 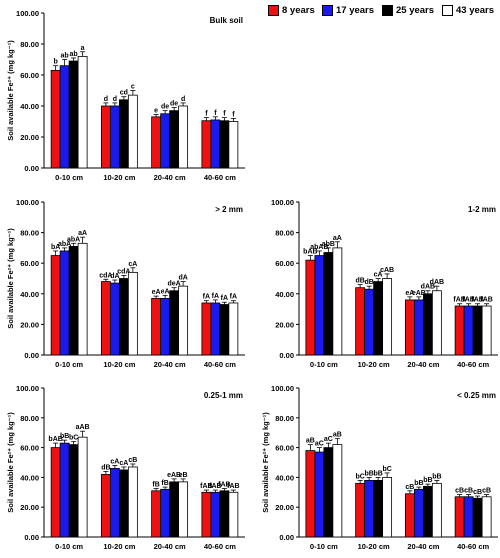 I want to click on significance-label: abAB, so click(x=319, y=247).